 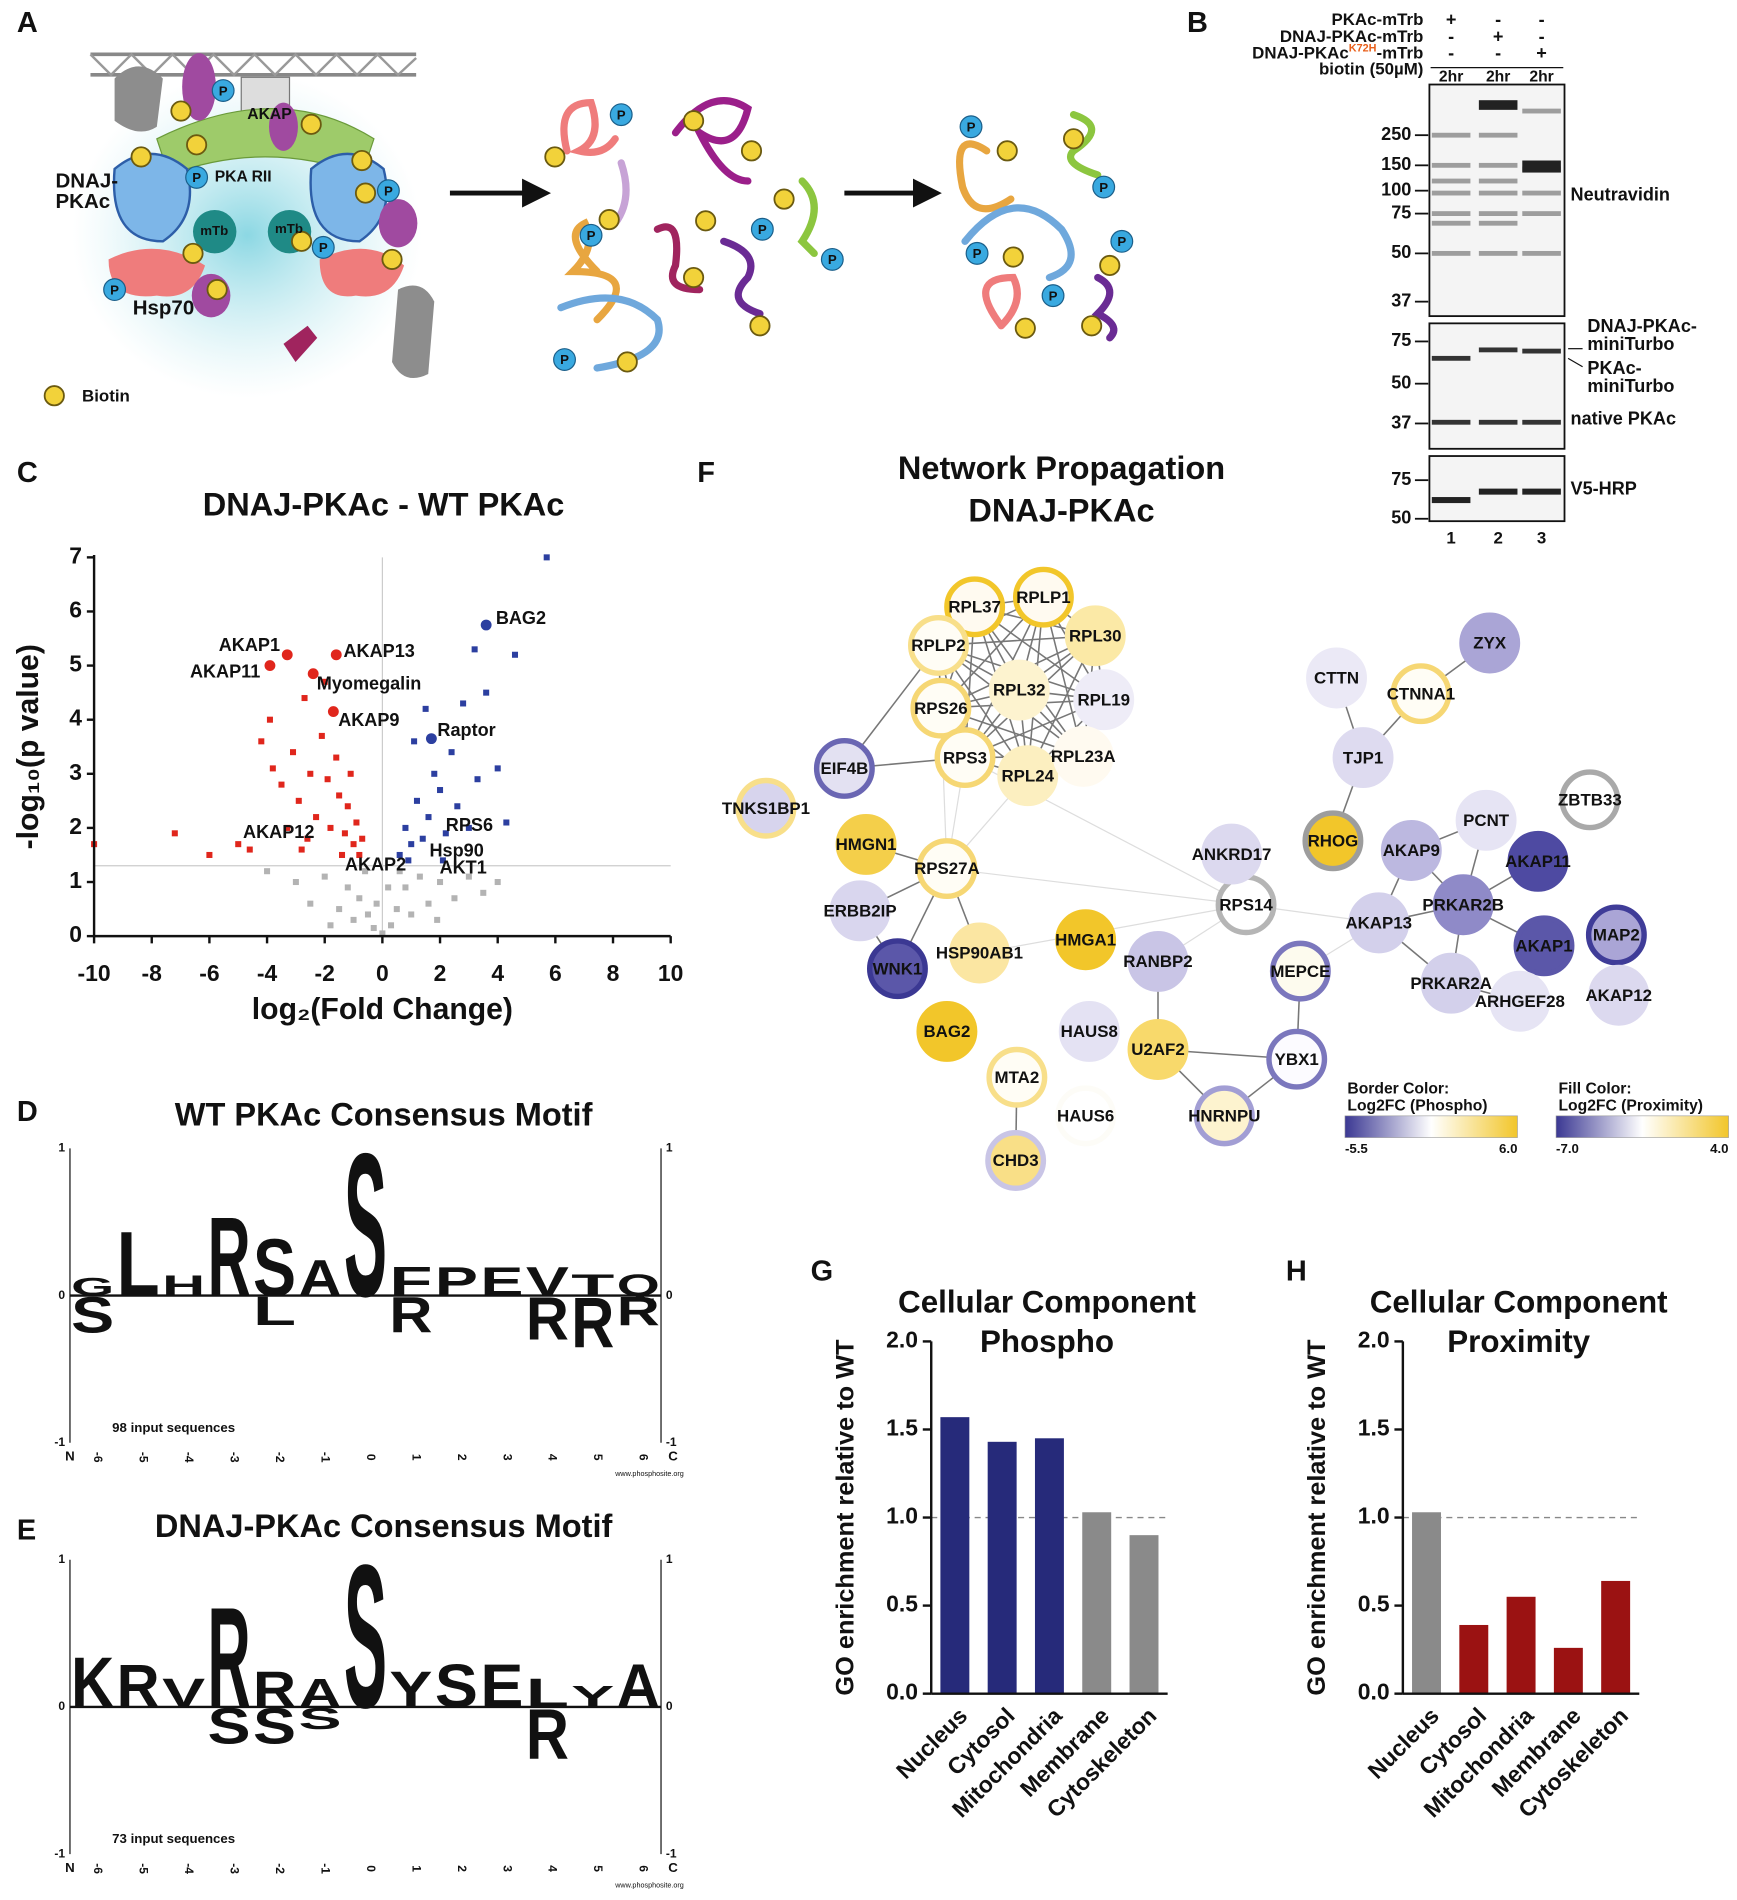 What do you see at coordinates (1396, 164) in the screenshot?
I see `mw-marker: 150` at bounding box center [1396, 164].